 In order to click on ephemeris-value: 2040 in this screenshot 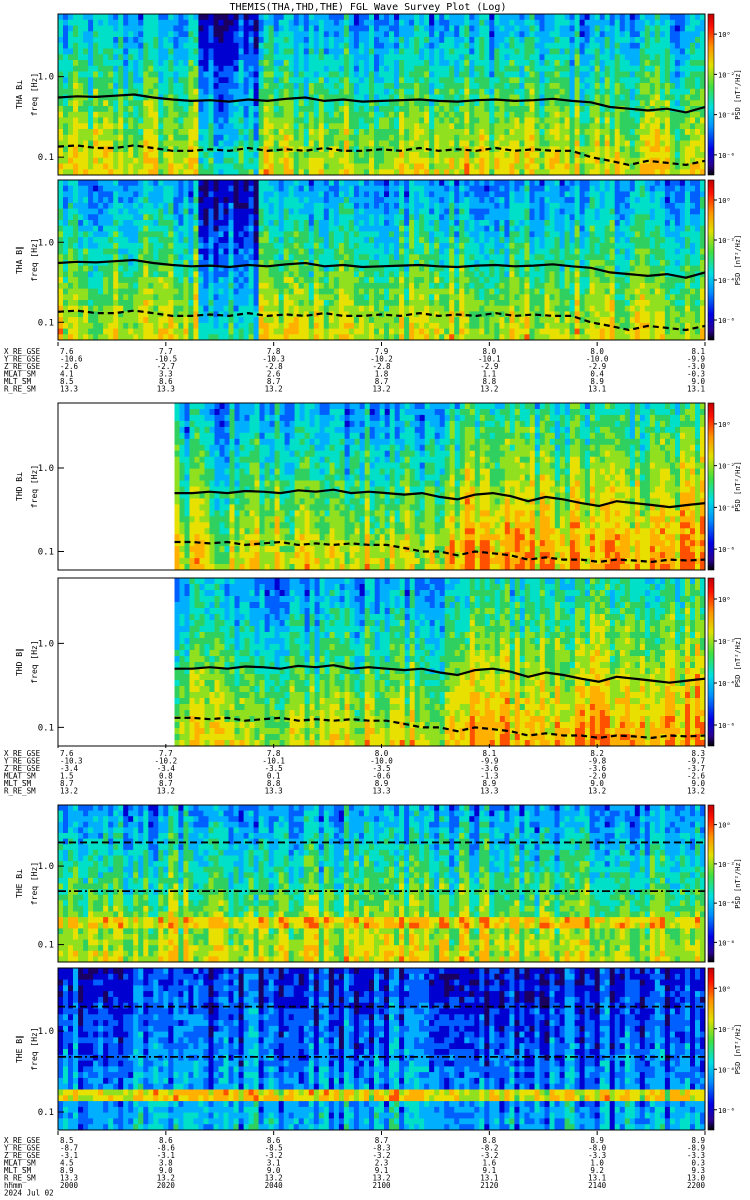, I will do `click(274, 1185)`.